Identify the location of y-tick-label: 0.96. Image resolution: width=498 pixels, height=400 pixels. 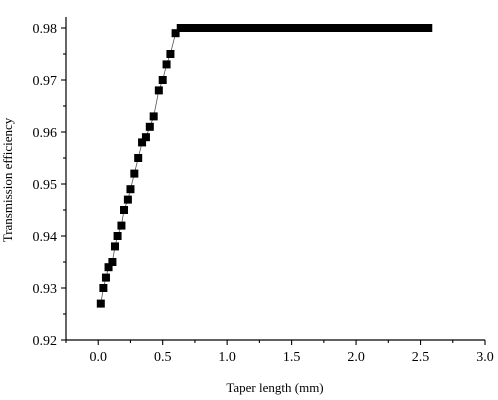
(45, 133).